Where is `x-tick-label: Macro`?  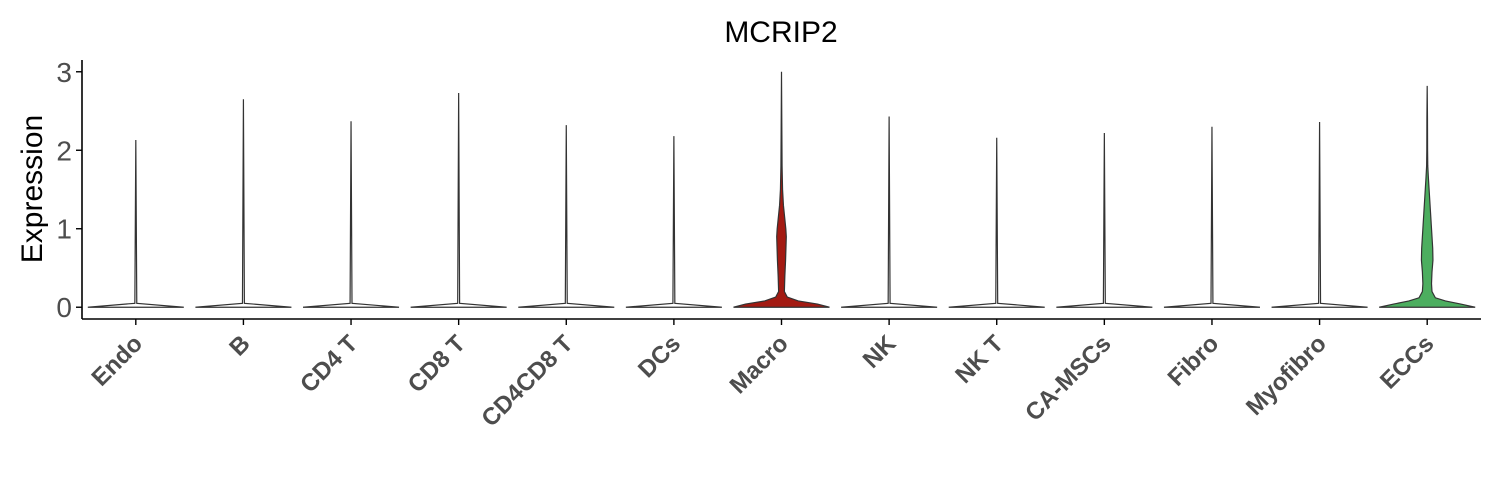
x-tick-label: Macro is located at coordinates (759, 364).